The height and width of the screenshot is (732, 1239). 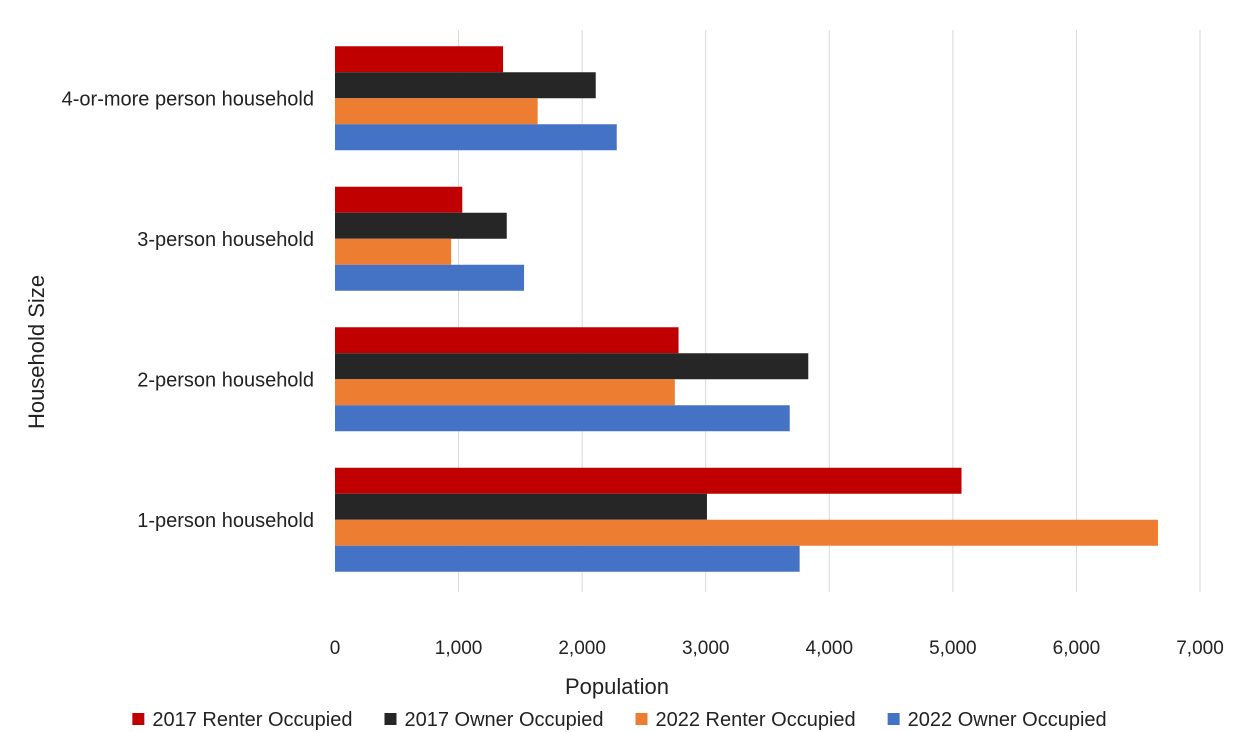 What do you see at coordinates (1200, 648) in the screenshot?
I see `x-tick-label: 7,000` at bounding box center [1200, 648].